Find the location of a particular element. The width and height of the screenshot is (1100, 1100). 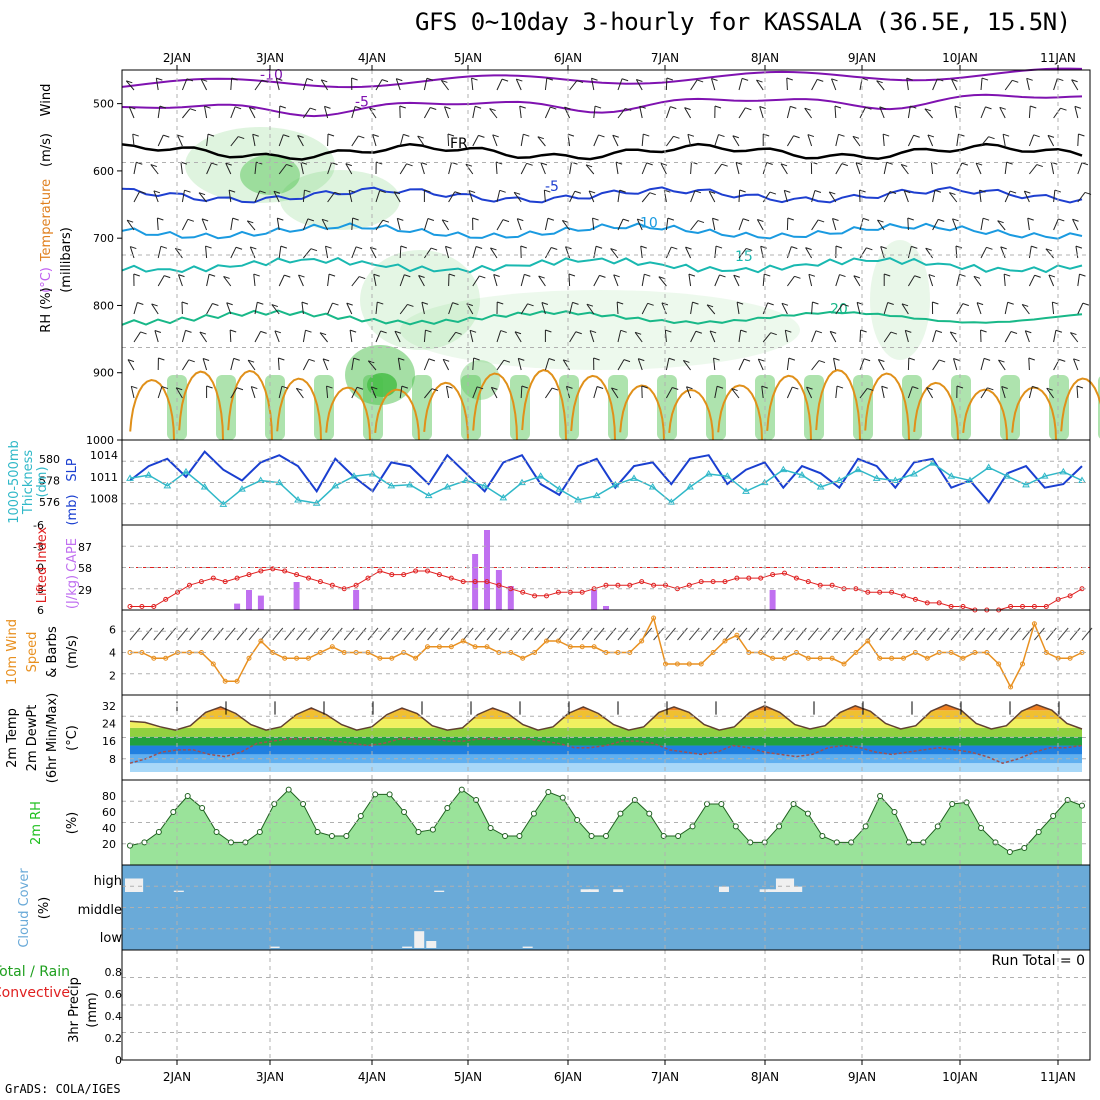

cape-bar is located at coordinates (594, 600).